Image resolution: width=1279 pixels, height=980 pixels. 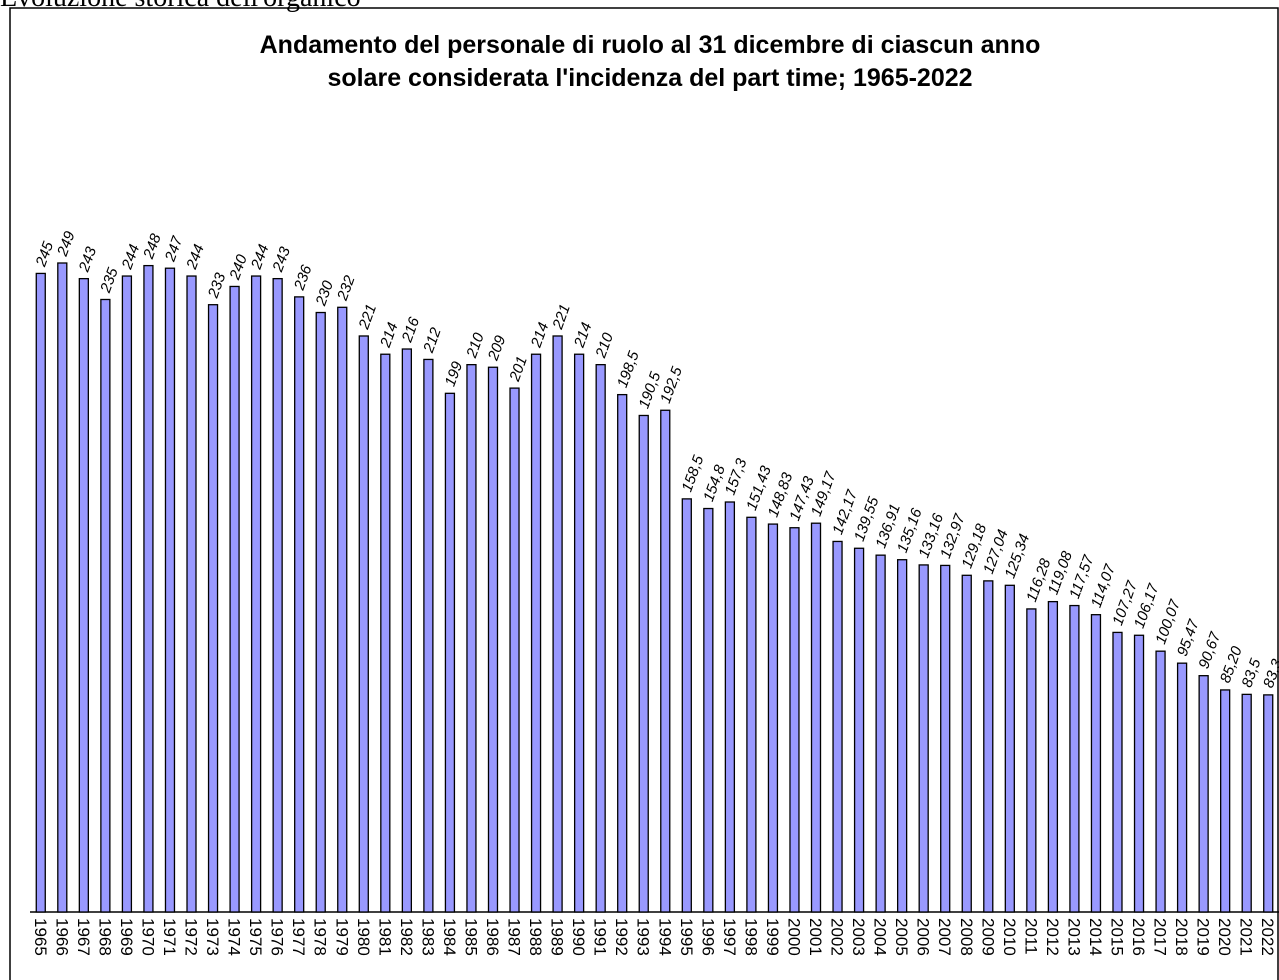 I want to click on x-tick-label: 1972, so click(x=191, y=937).